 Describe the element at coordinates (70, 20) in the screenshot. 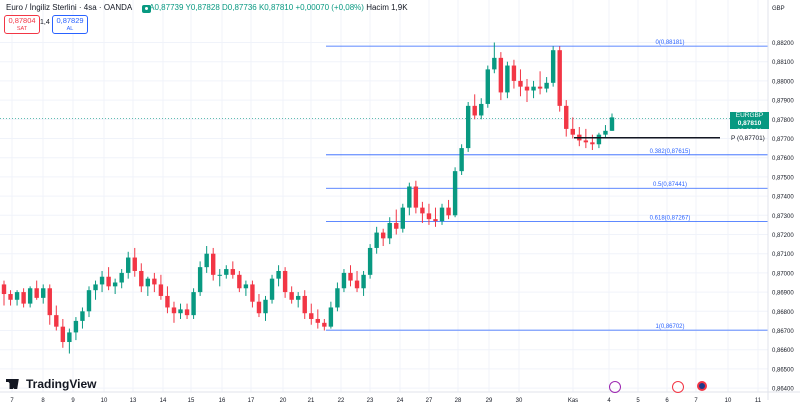

I see `buy-price: 0,87829` at that location.